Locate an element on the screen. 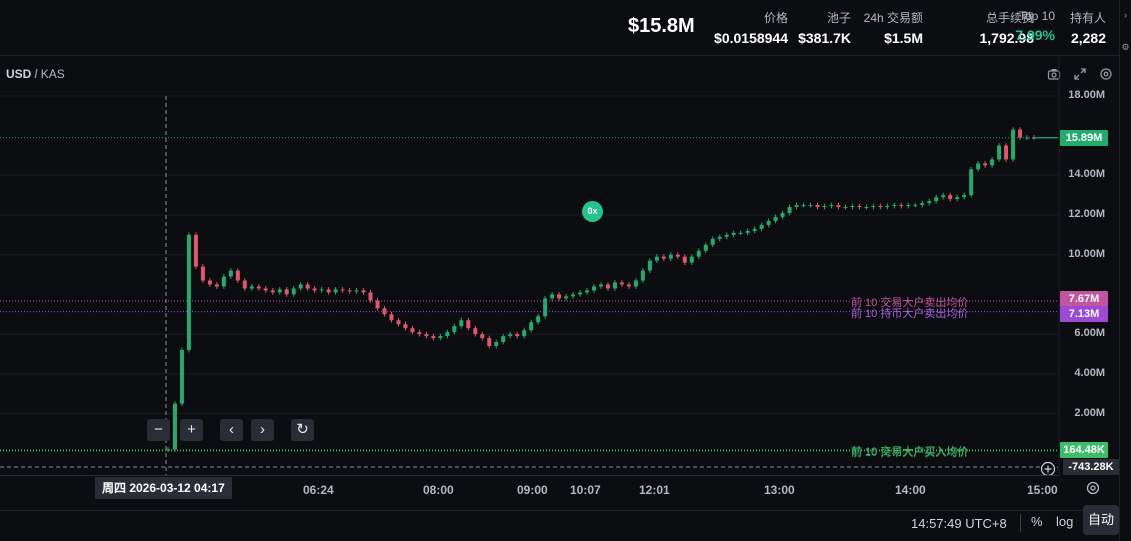 The image size is (1131, 541). add-alert-icon is located at coordinates (1048, 469).